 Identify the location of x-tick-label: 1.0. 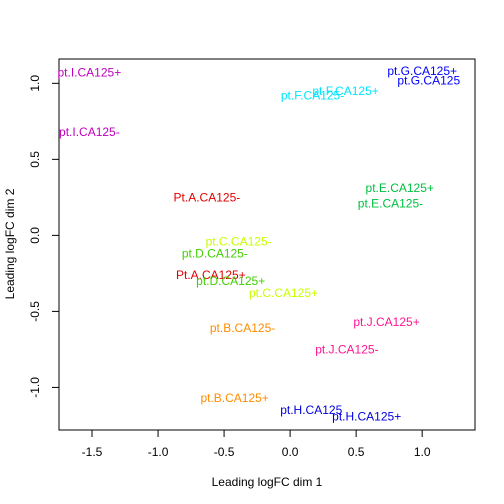
(422, 452).